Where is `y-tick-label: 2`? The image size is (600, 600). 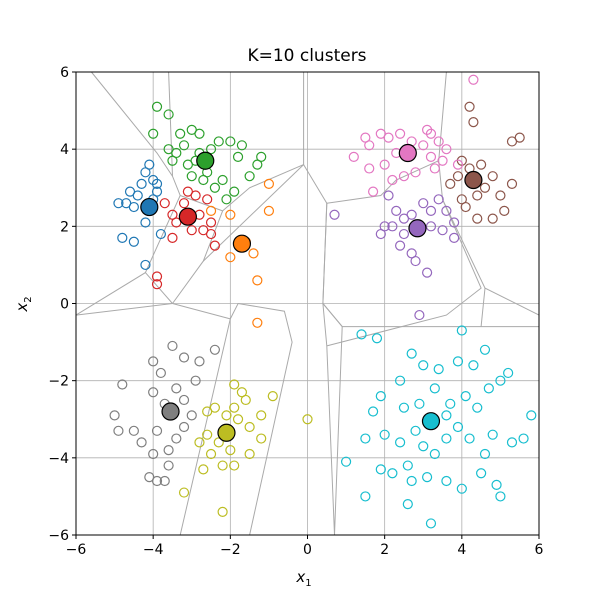 y-tick-label: 2 is located at coordinates (64, 227).